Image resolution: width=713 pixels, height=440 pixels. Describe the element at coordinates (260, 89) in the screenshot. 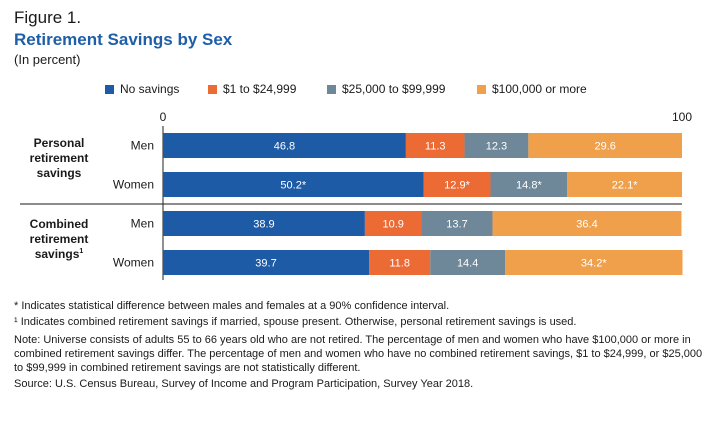

I see `legend-label: $1 to $24,999` at that location.